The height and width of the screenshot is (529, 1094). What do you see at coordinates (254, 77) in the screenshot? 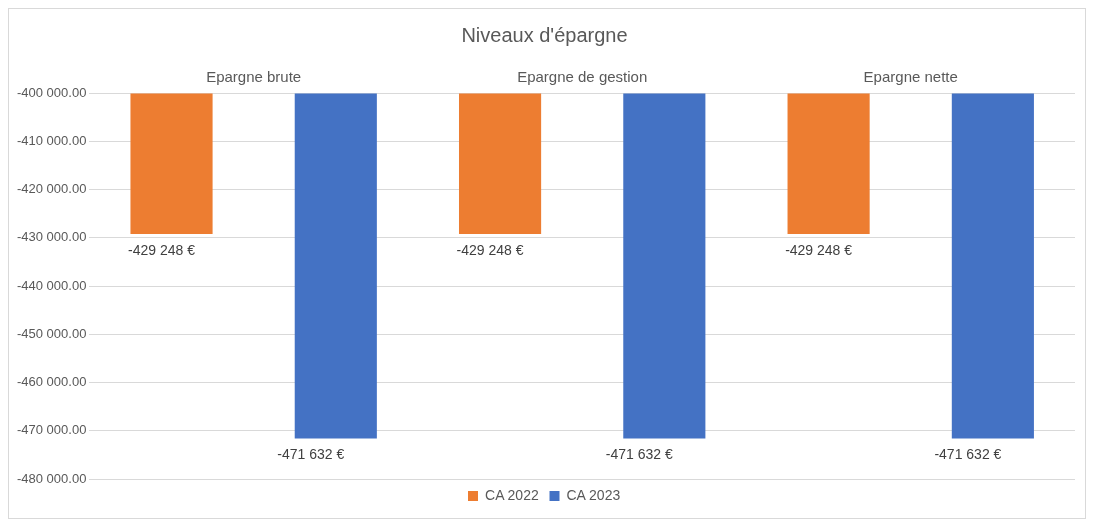
I see `x-tick-label: Epargne brute` at bounding box center [254, 77].